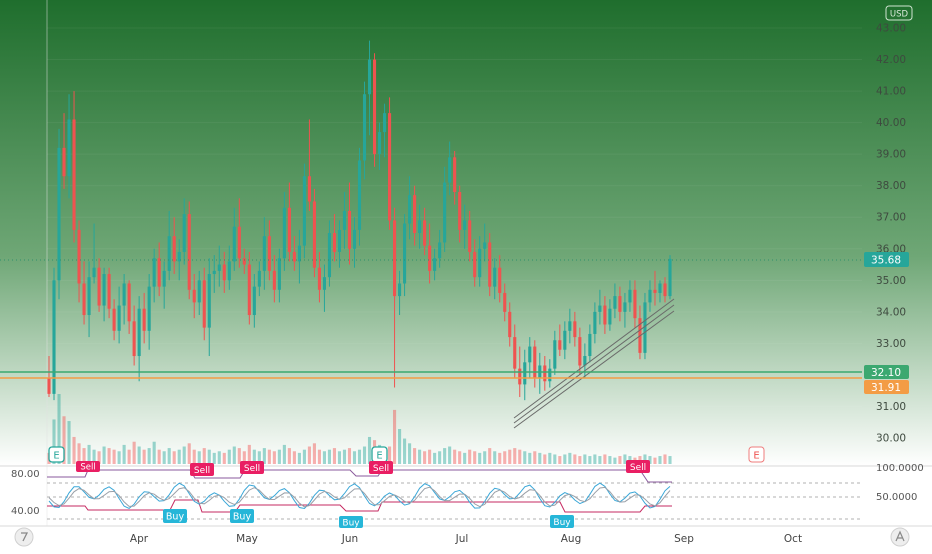  I want to click on osc-secondary-line, so click(359, 497).